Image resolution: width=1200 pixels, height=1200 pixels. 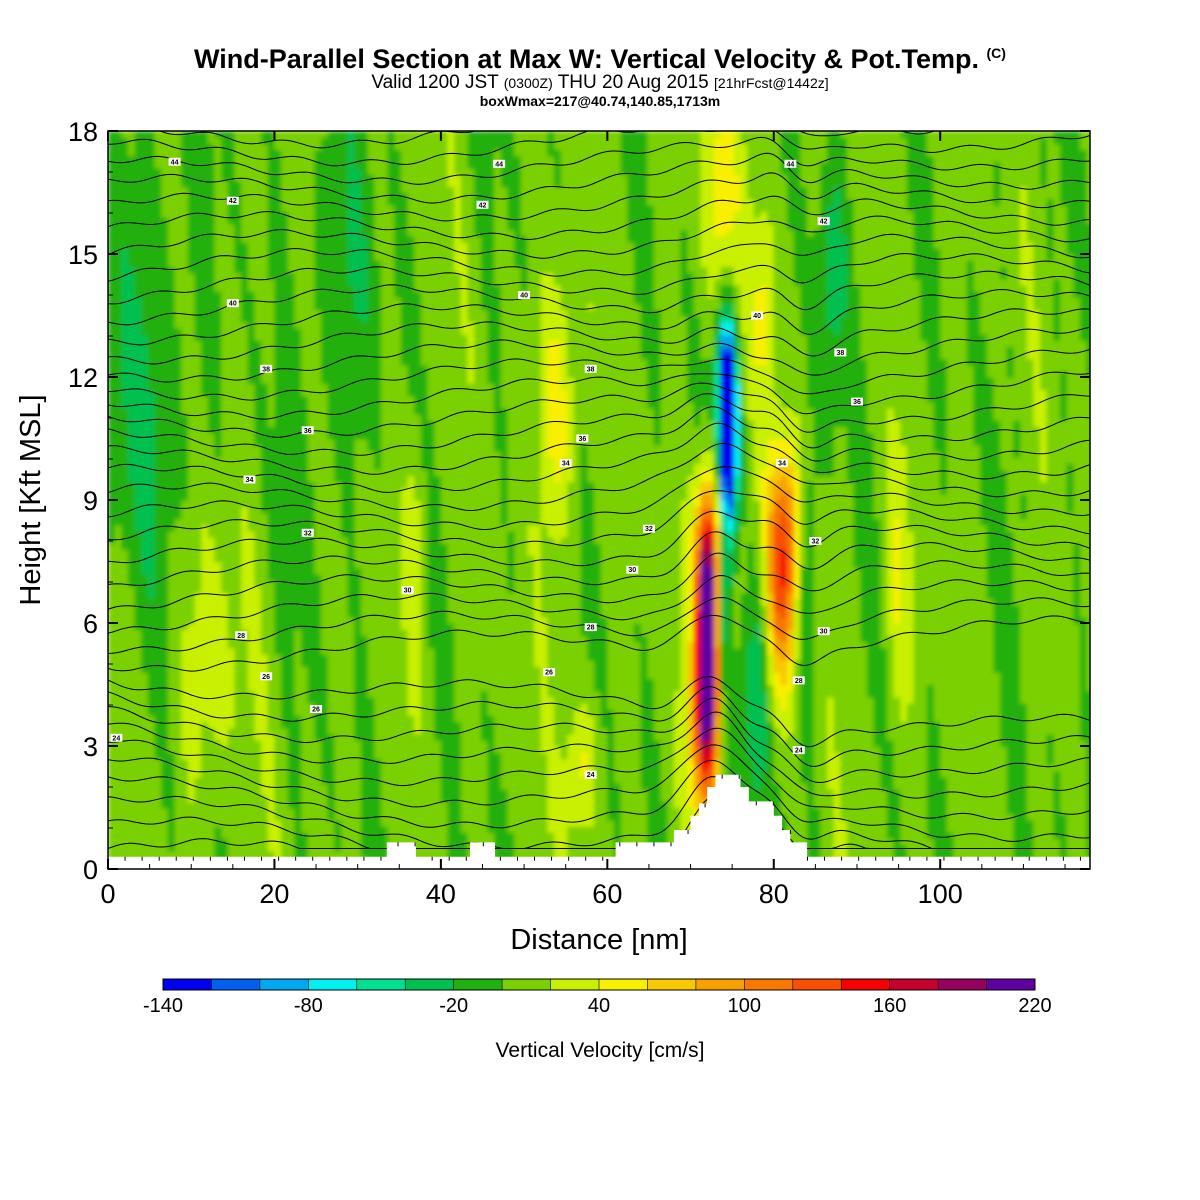 What do you see at coordinates (600, 101) in the screenshot?
I see `box-wmax-info: boxWmax=217@40.74,140.85,1713m` at bounding box center [600, 101].